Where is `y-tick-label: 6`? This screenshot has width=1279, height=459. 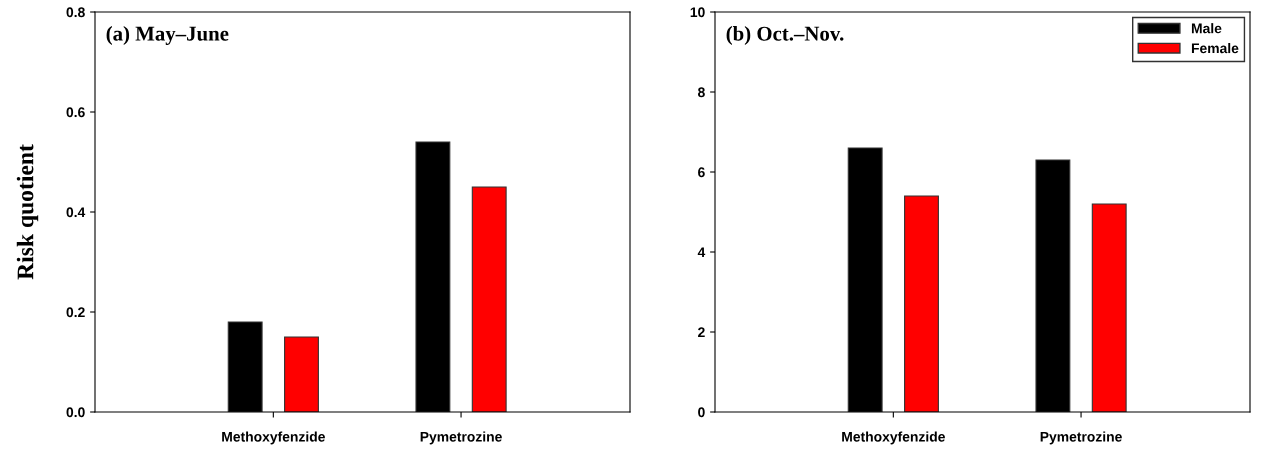 y-tick-label: 6 is located at coordinates (701, 172).